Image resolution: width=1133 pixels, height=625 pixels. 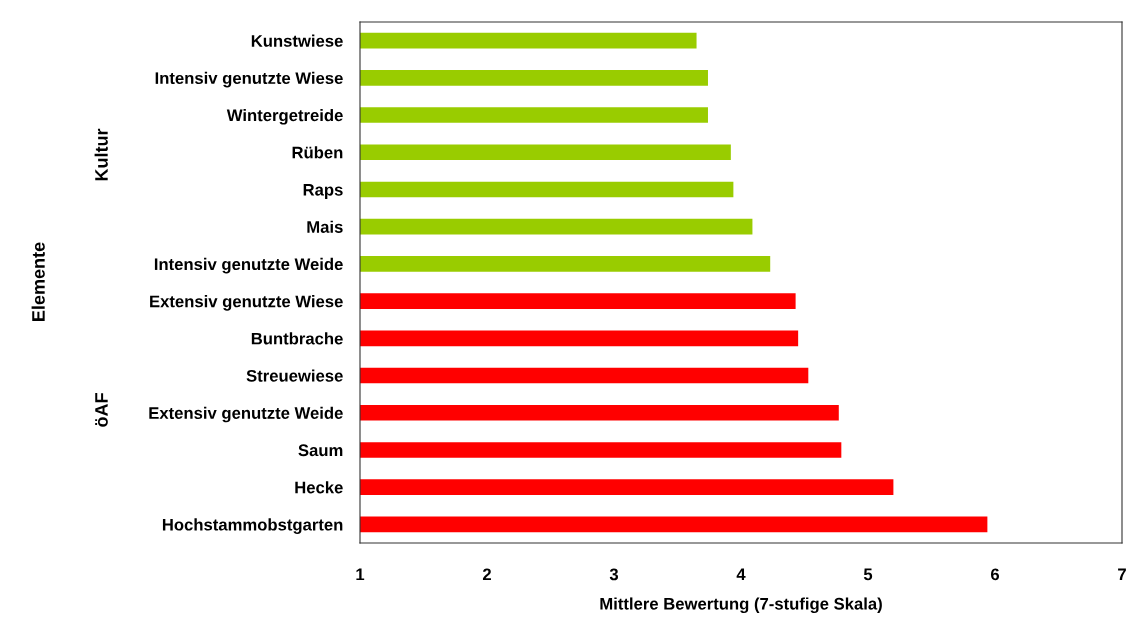 What do you see at coordinates (297, 338) in the screenshot?
I see `y-tick-label: Buntbrache` at bounding box center [297, 338].